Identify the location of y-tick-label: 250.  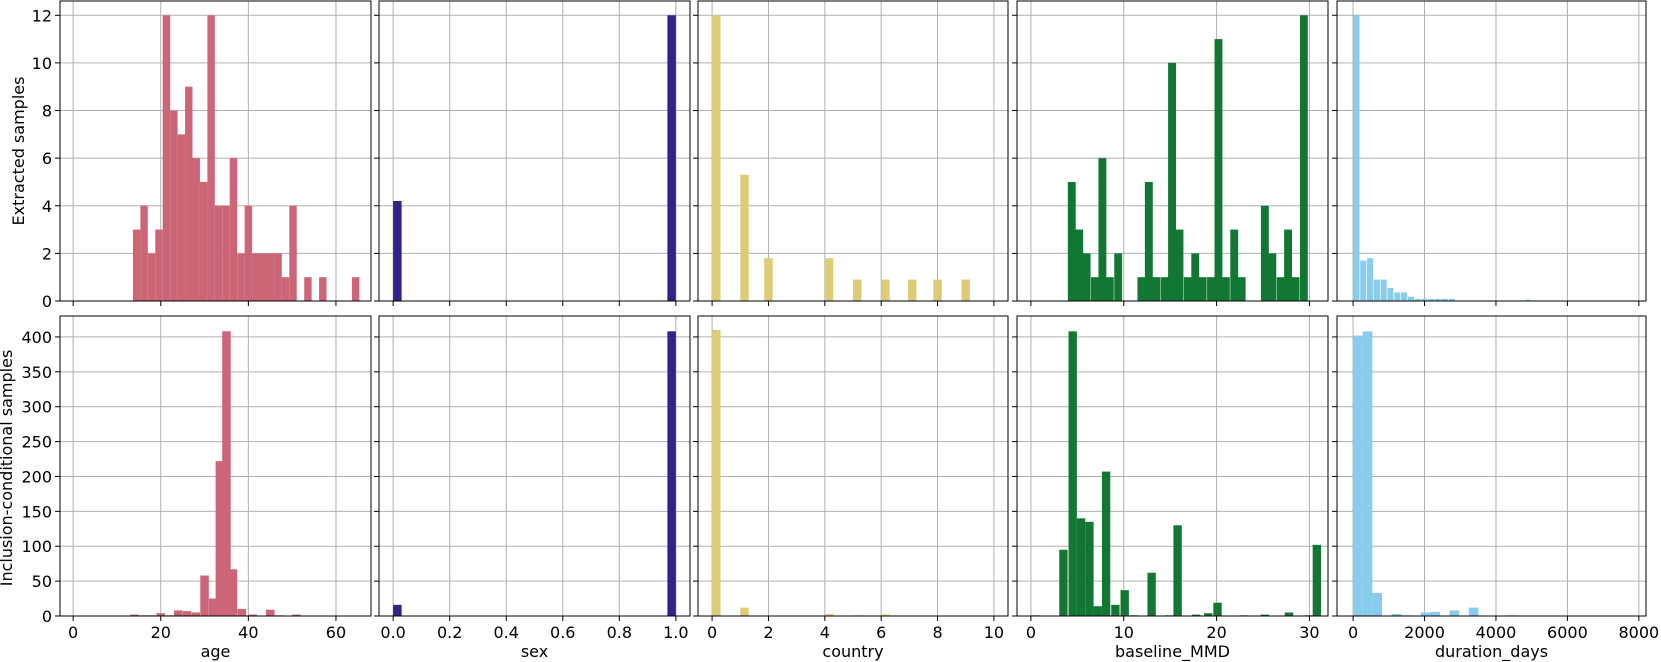
(36, 442).